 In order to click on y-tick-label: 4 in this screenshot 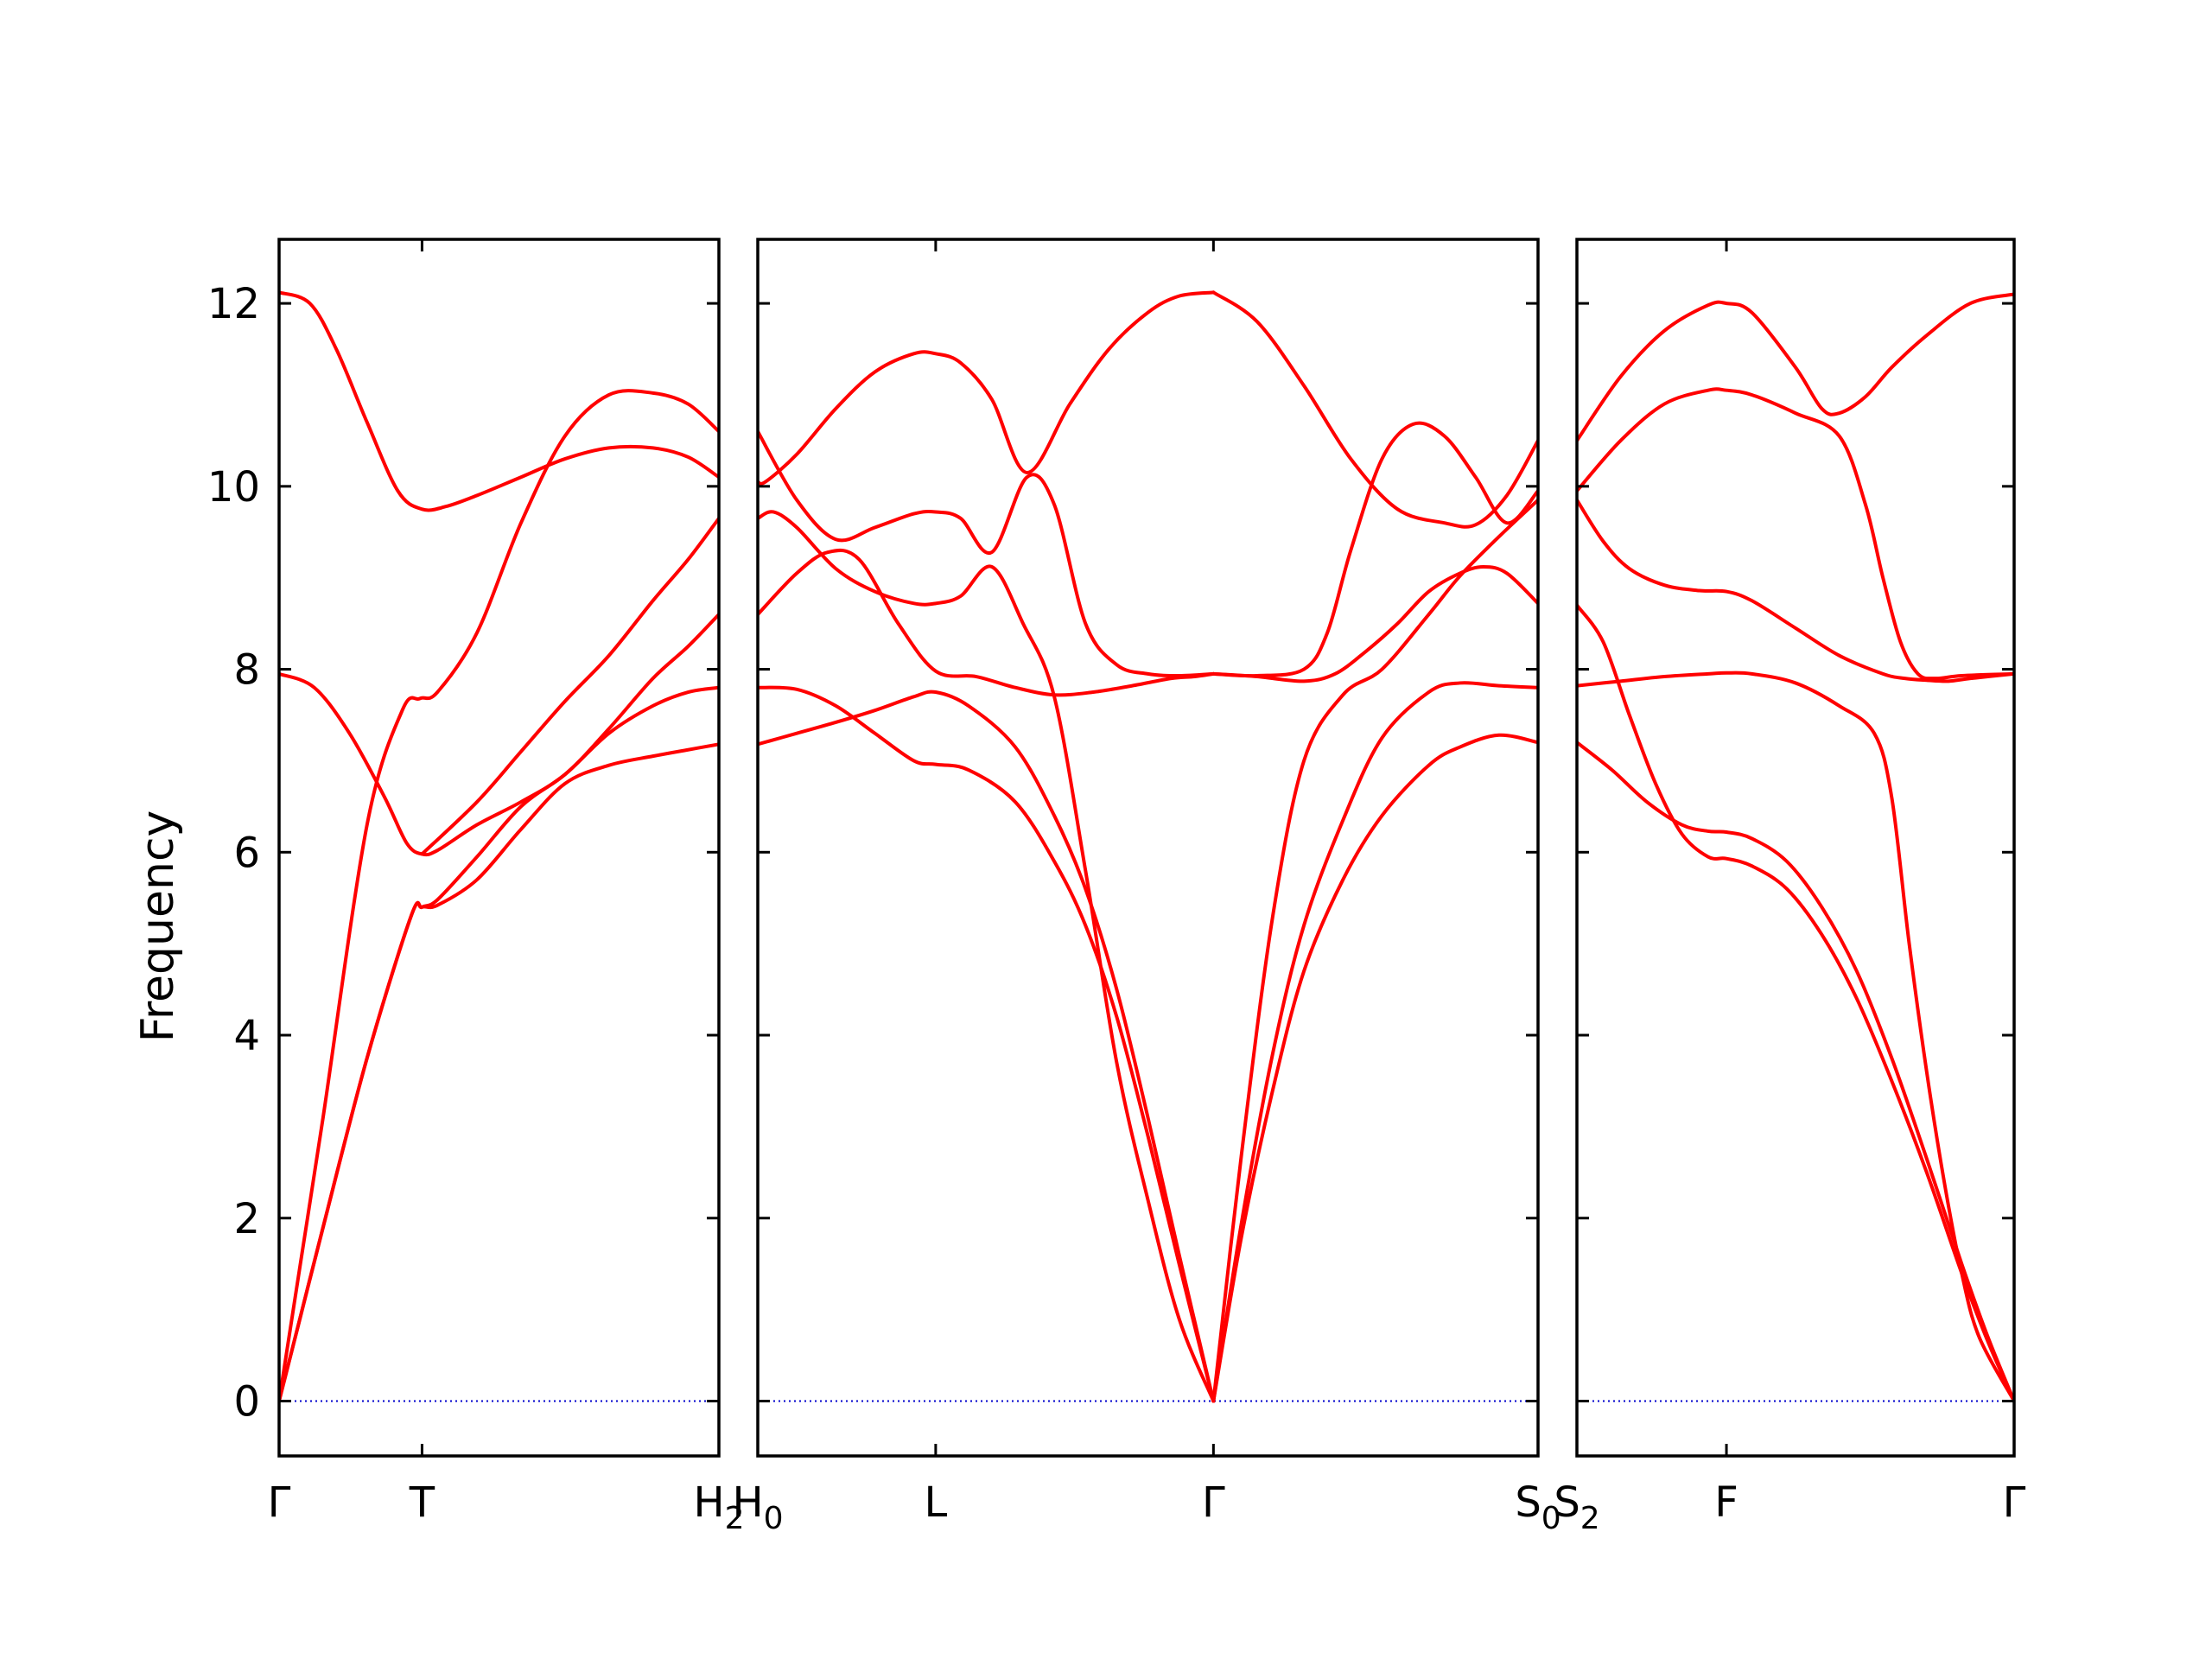, I will do `click(246, 1036)`.